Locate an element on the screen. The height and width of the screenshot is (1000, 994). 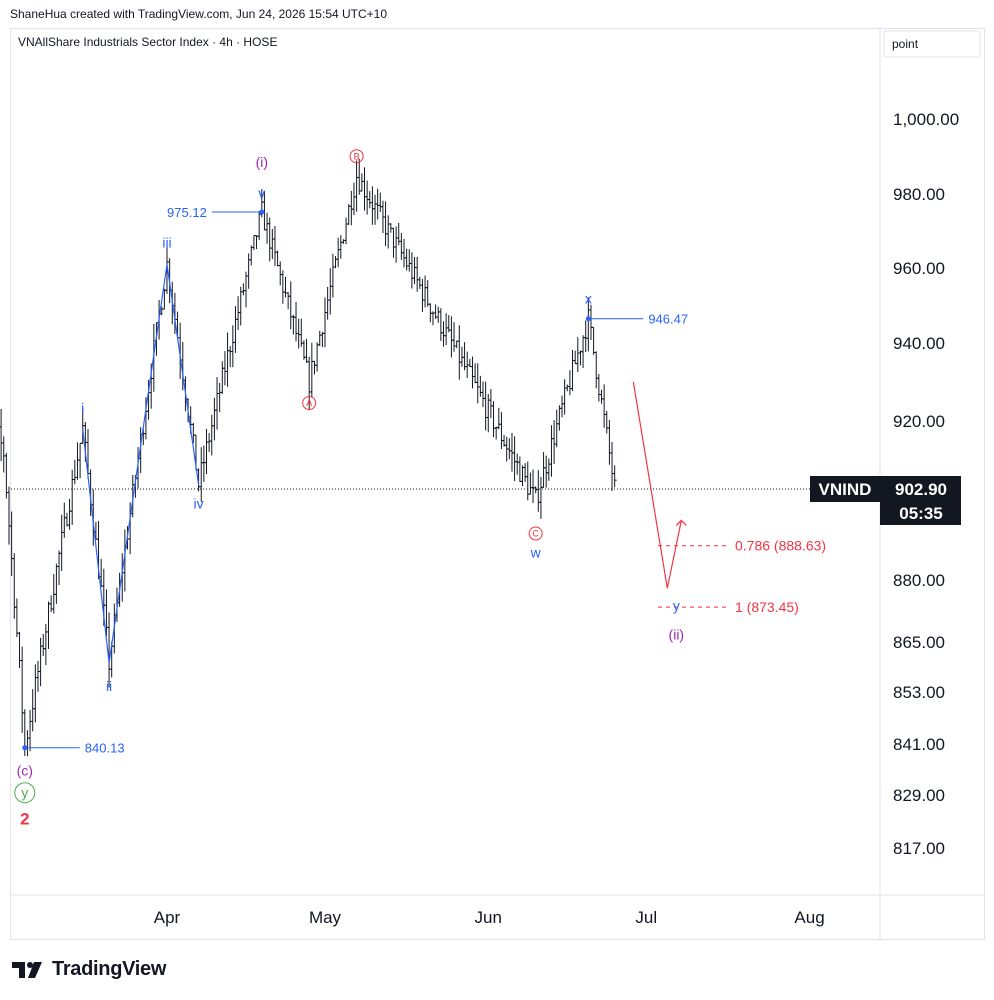
wave-label-iv: iv is located at coordinates (199, 504).